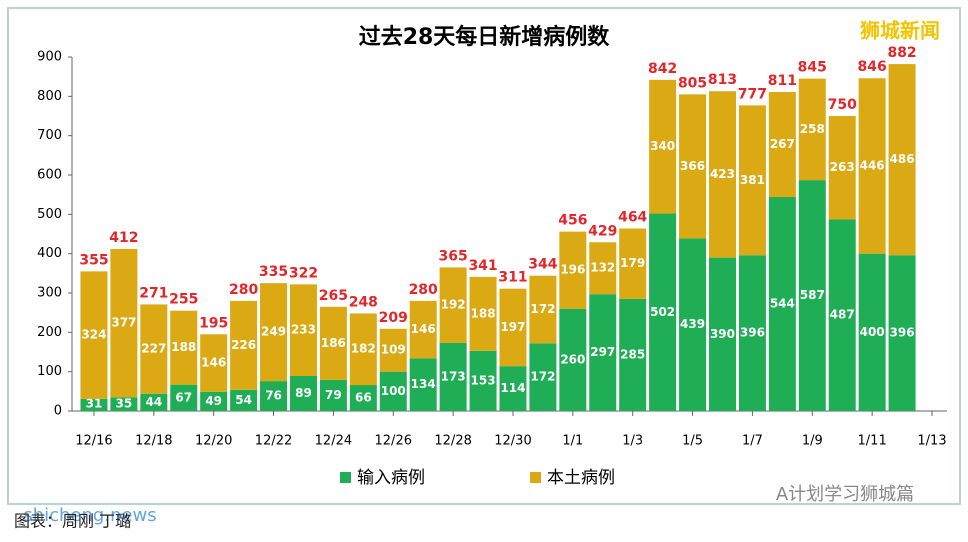 The height and width of the screenshot is (542, 968). What do you see at coordinates (345, 477) in the screenshot?
I see `legend-swatch` at bounding box center [345, 477].